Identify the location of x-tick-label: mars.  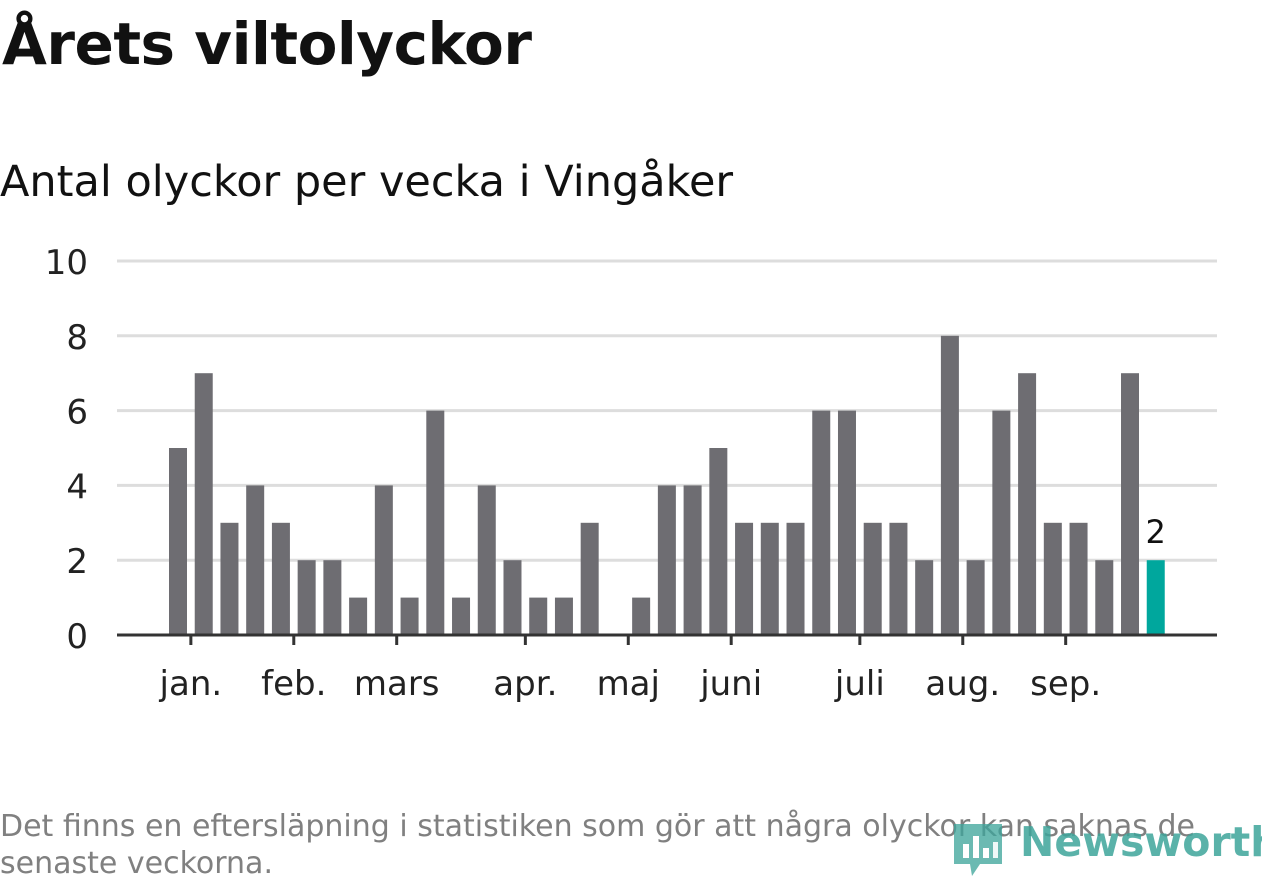
(397, 684).